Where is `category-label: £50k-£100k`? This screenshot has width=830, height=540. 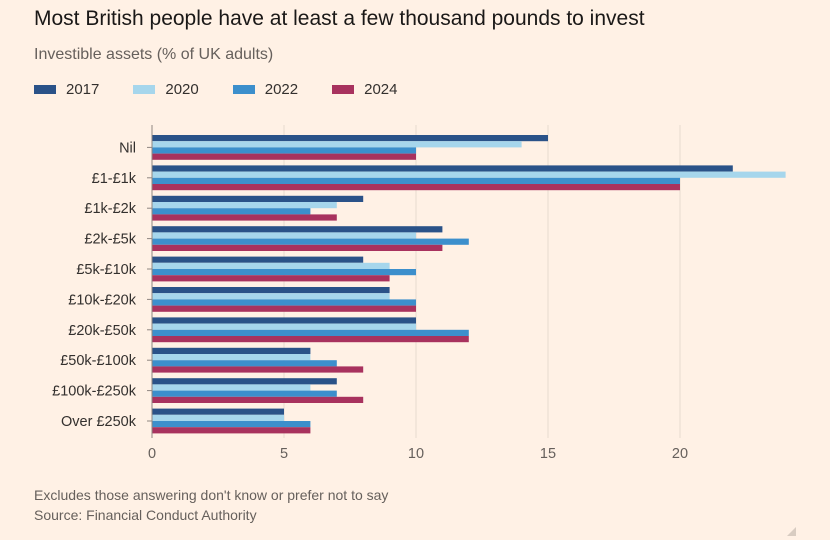
category-label: £50k-£100k is located at coordinates (98, 361).